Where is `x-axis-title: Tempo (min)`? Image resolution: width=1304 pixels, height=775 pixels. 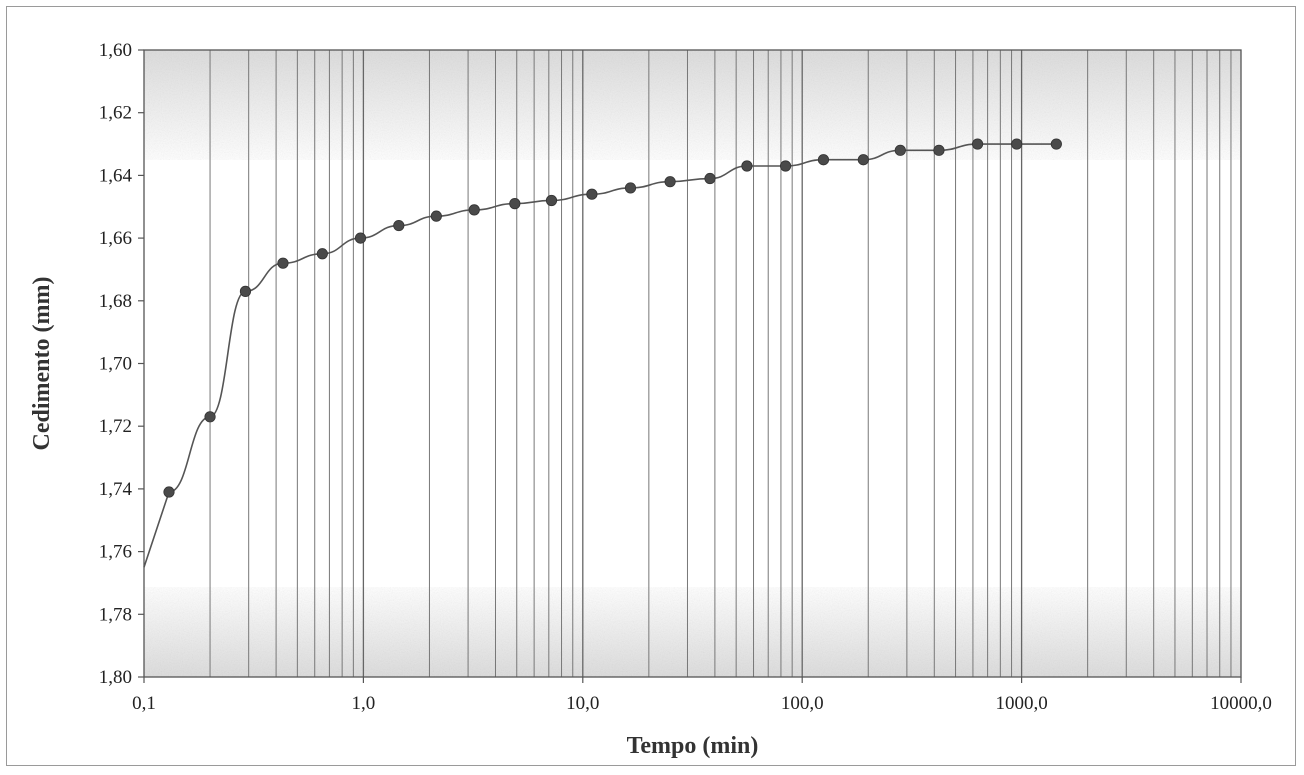
x-axis-title: Tempo (min) is located at coordinates (693, 746).